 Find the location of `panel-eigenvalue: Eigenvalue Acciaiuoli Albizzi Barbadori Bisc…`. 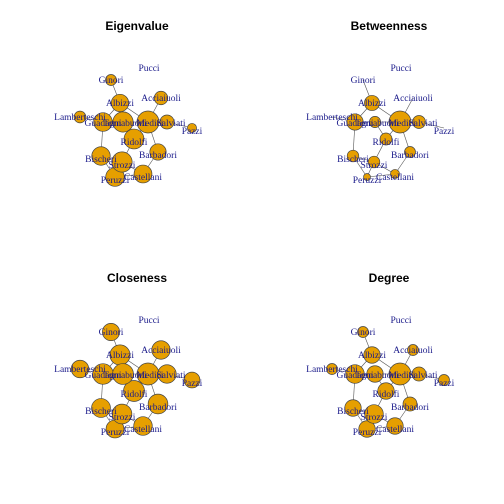

panel-eigenvalue: Eigenvalue Acciaiuoli Albizzi Barbadori Bisc… is located at coordinates (128, 102).